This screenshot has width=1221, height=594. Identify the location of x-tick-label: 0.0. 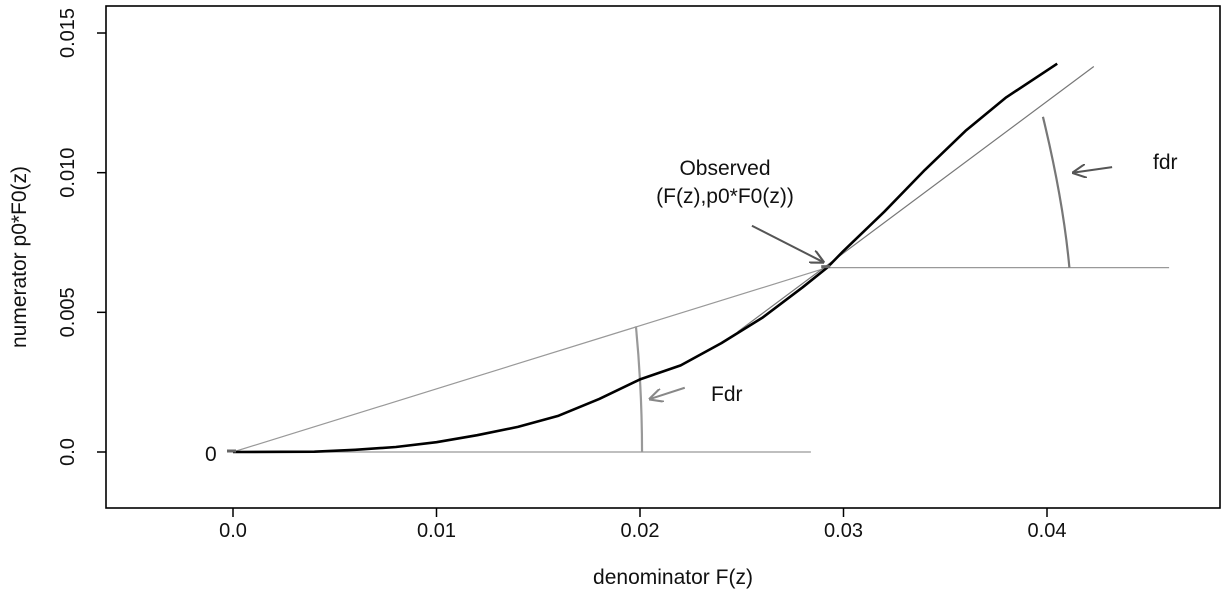
(233, 531).